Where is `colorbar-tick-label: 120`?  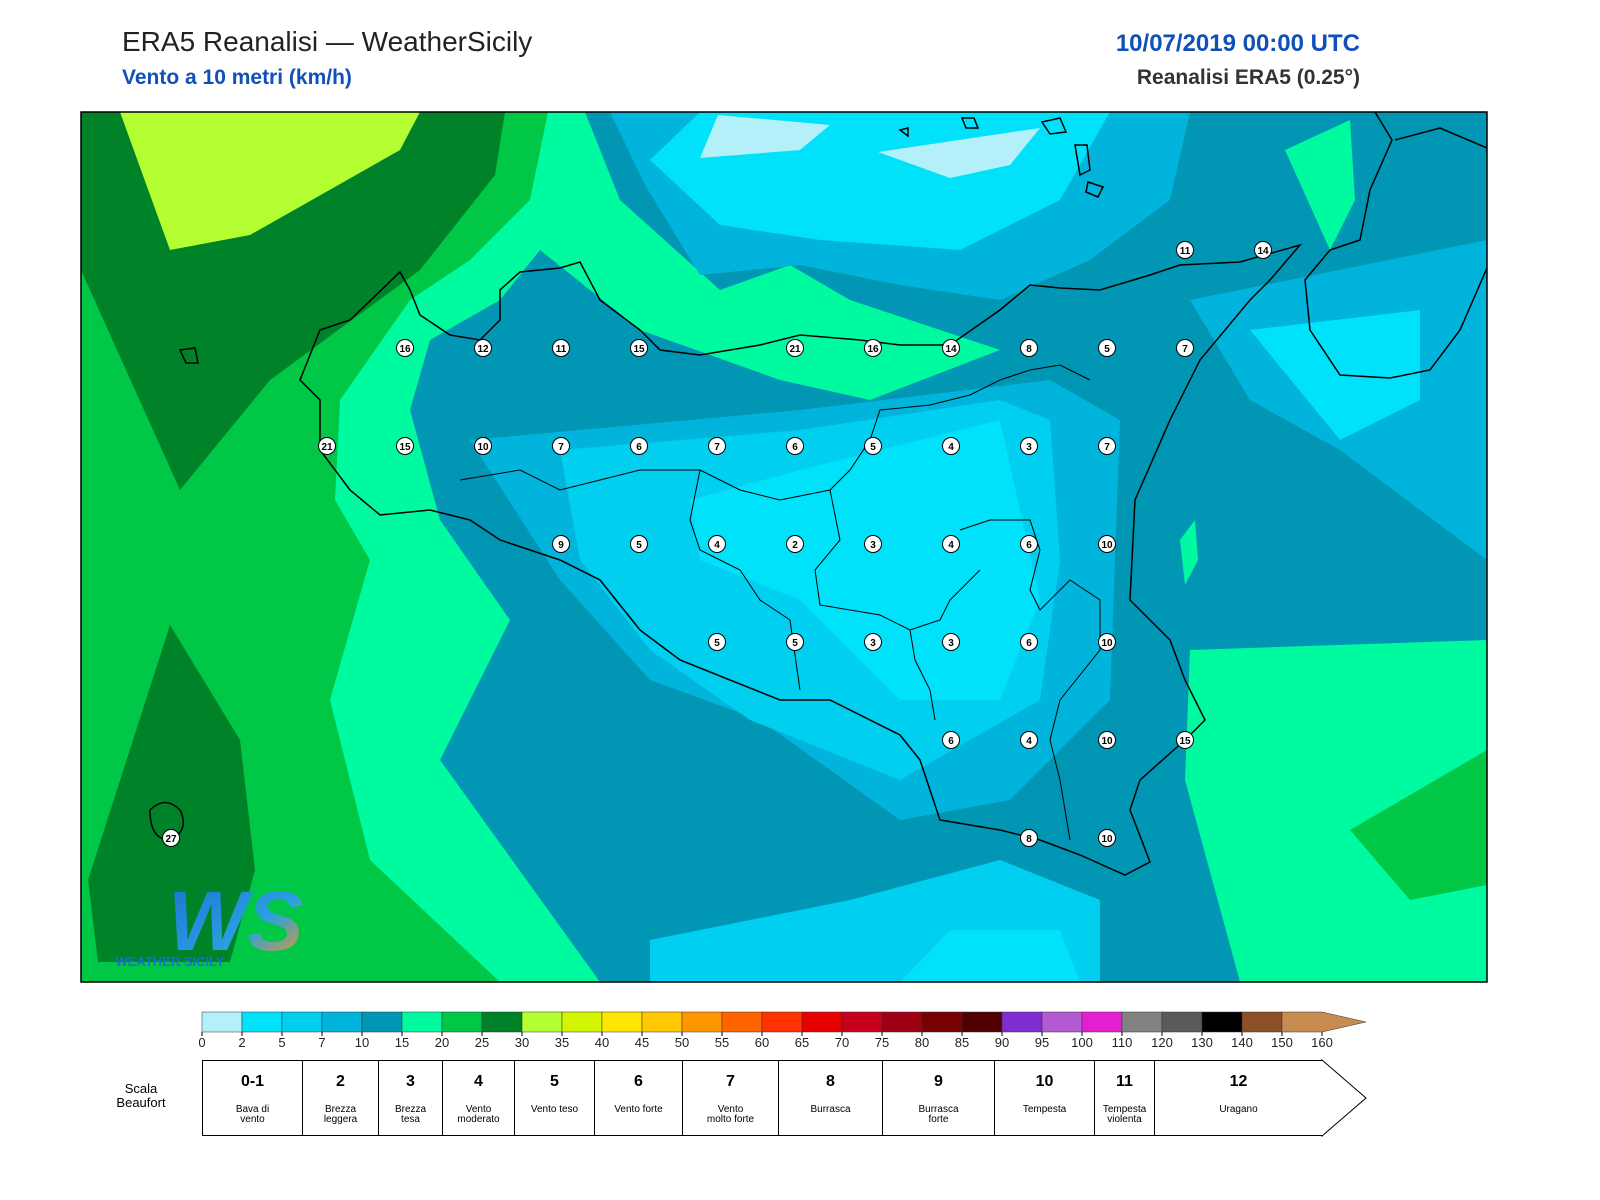
colorbar-tick-label: 120 is located at coordinates (1162, 1042).